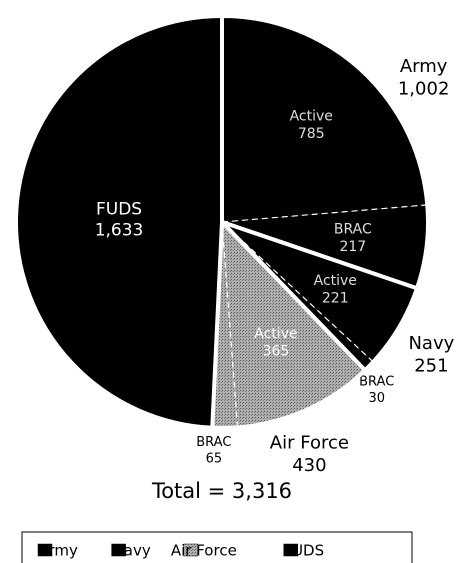 The width and height of the screenshot is (464, 563). What do you see at coordinates (309, 442) in the screenshot?
I see `group-label-name: Air Force` at bounding box center [309, 442].